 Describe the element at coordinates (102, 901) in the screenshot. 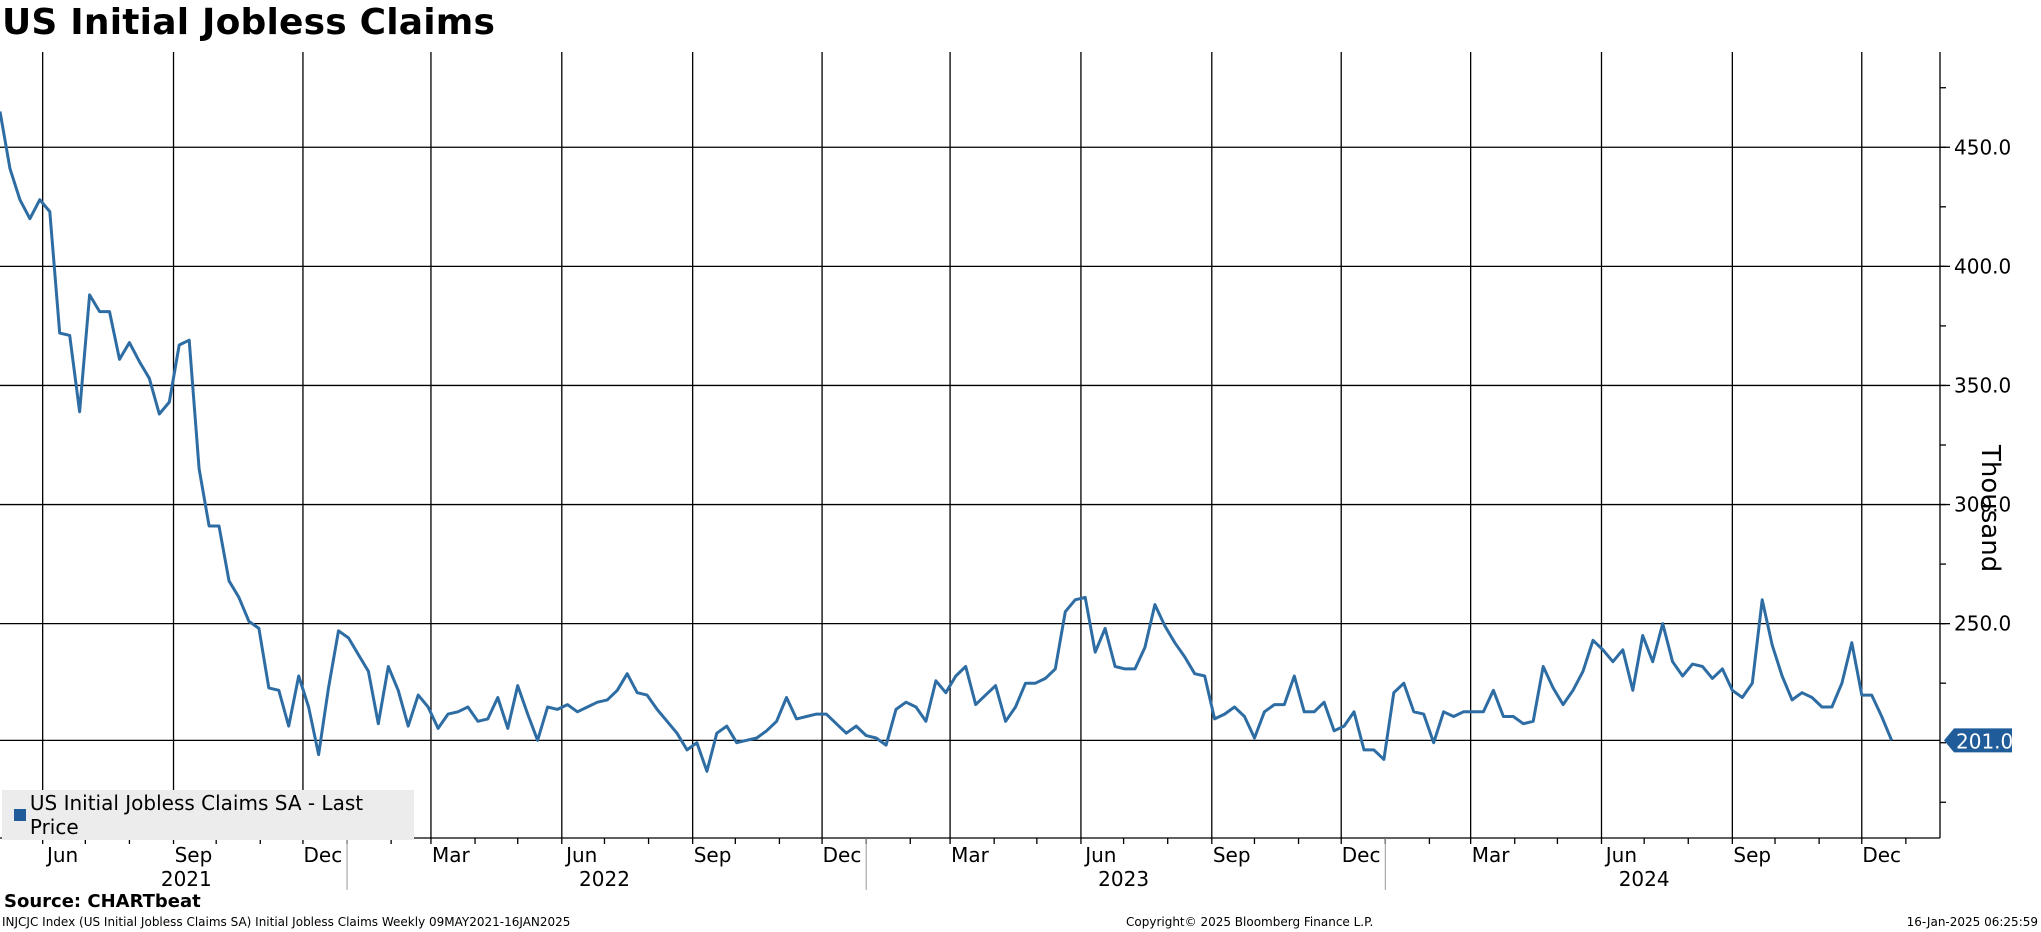

I see `source-note: Source: CHARTbeat` at that location.